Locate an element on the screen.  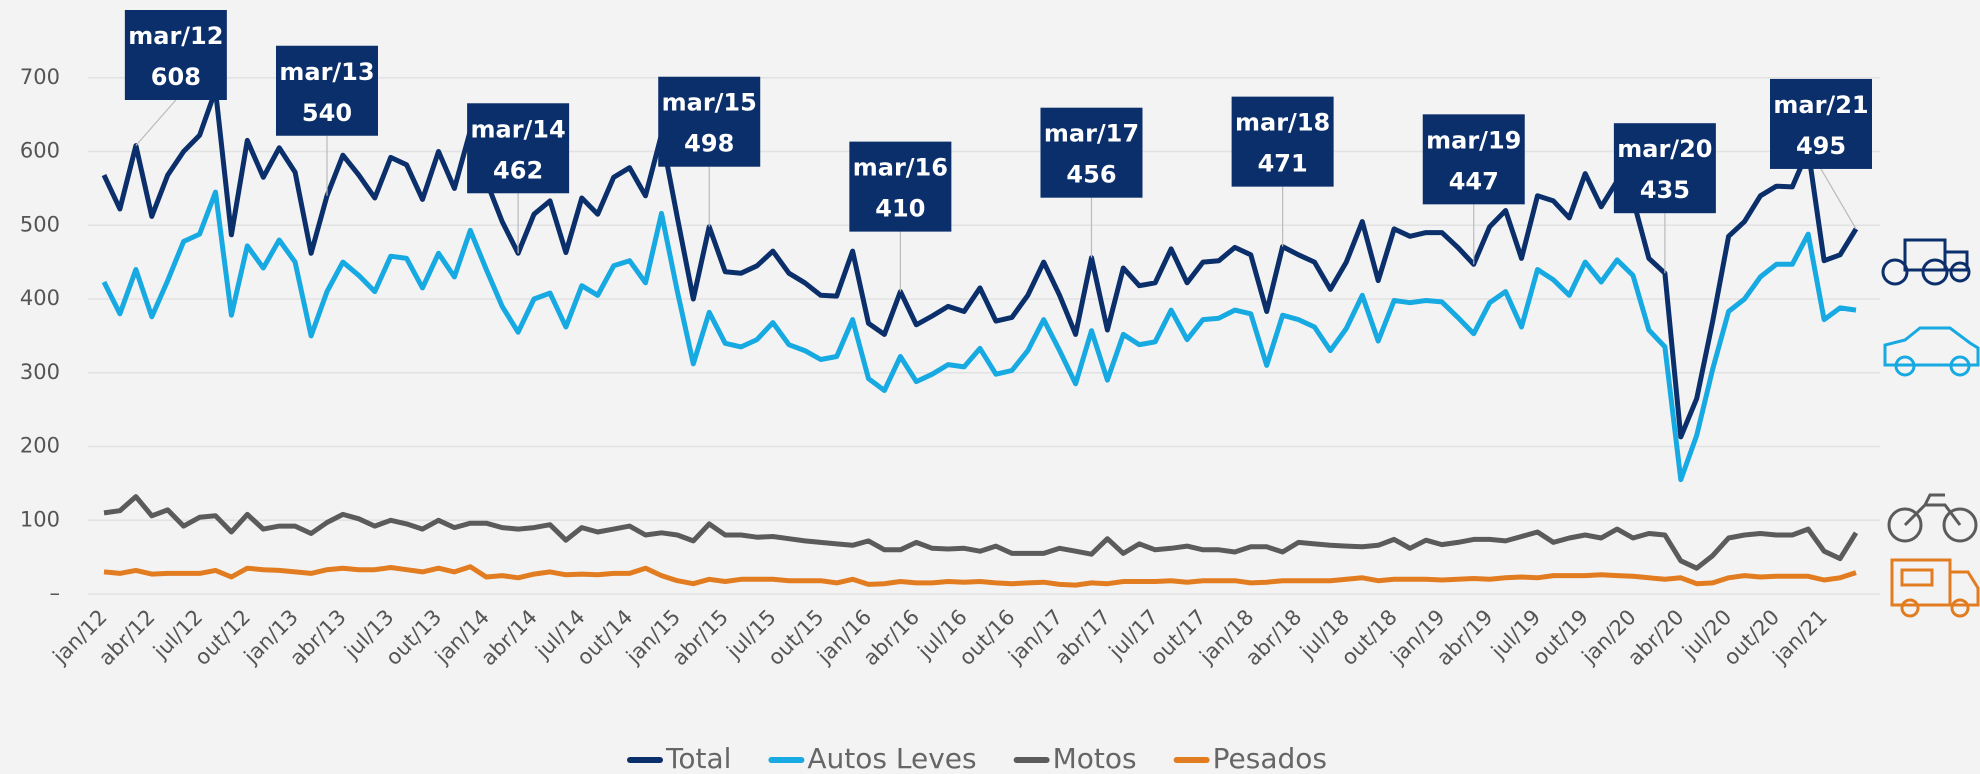
annotation-value: 540 is located at coordinates (327, 113).